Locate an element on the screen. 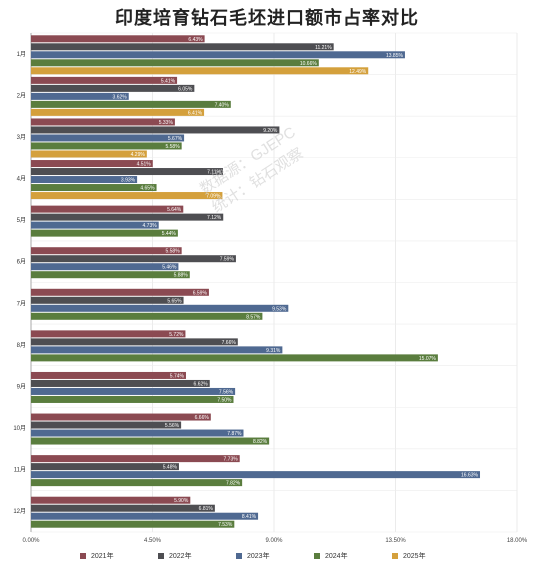 This screenshot has height=573, width=534. bar-value-label: 7.66% is located at coordinates (229, 343).